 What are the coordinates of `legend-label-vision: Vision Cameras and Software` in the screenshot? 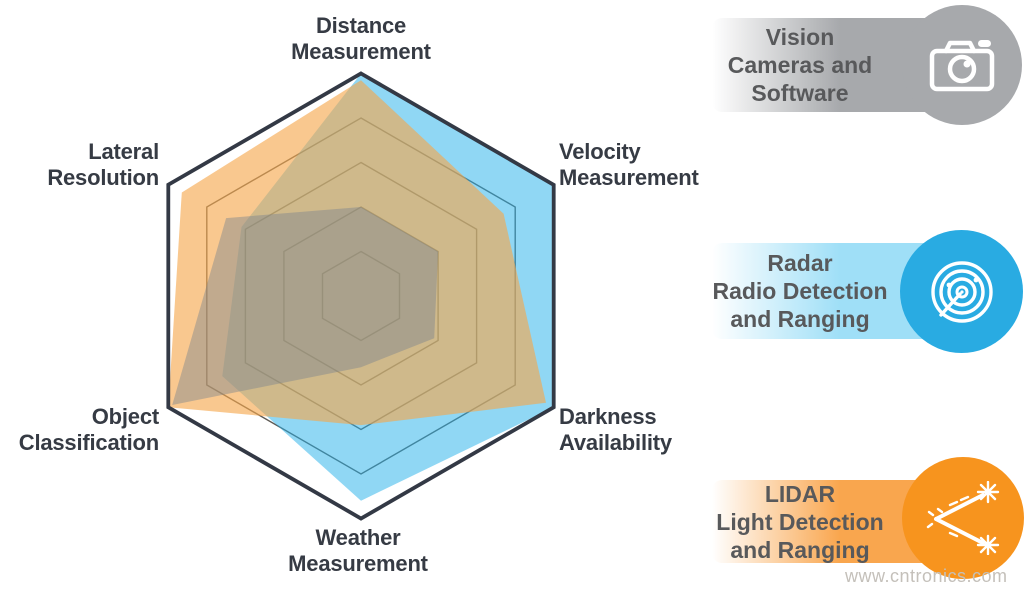 It's located at (800, 65).